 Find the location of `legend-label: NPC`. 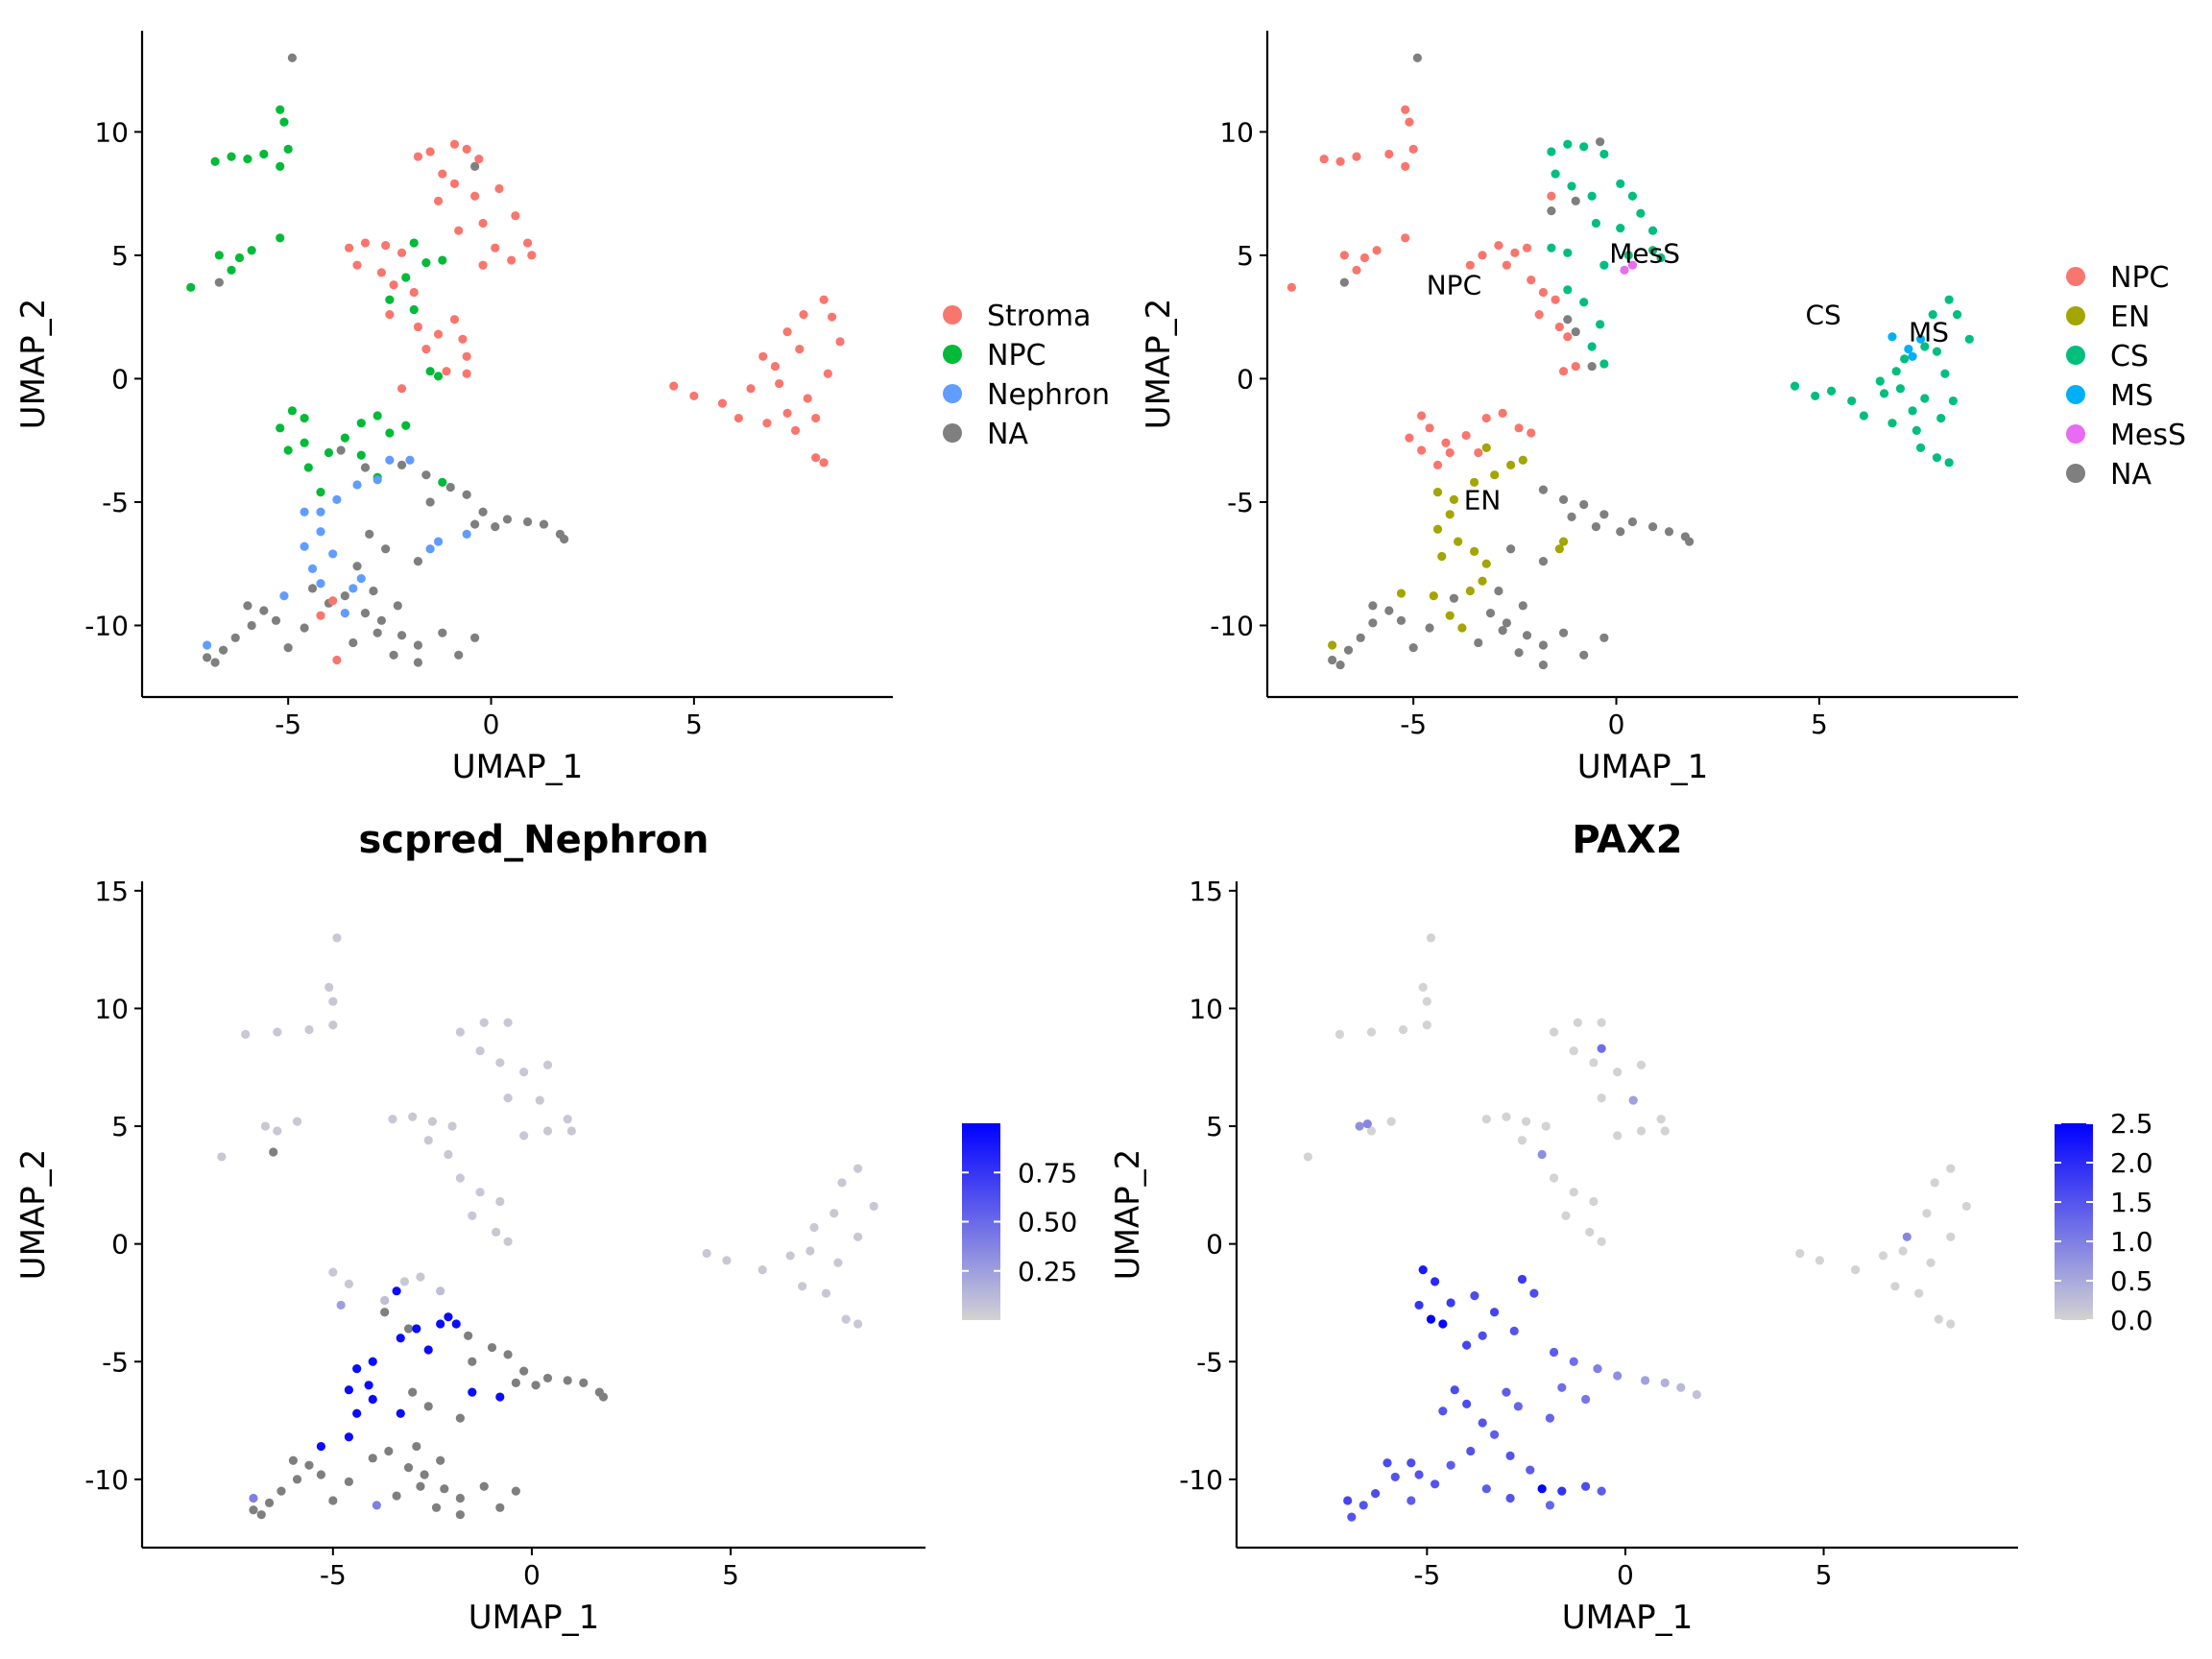

legend-label: NPC is located at coordinates (1017, 356).